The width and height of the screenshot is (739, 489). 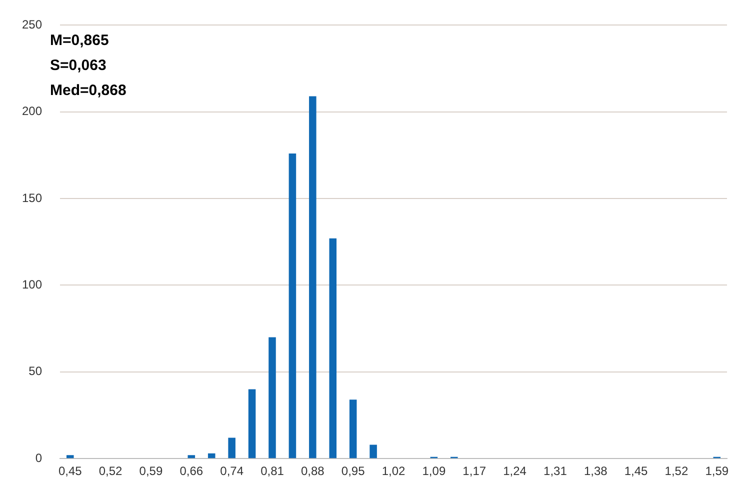 What do you see at coordinates (474, 471) in the screenshot?
I see `x-tick-label: 1,17` at bounding box center [474, 471].